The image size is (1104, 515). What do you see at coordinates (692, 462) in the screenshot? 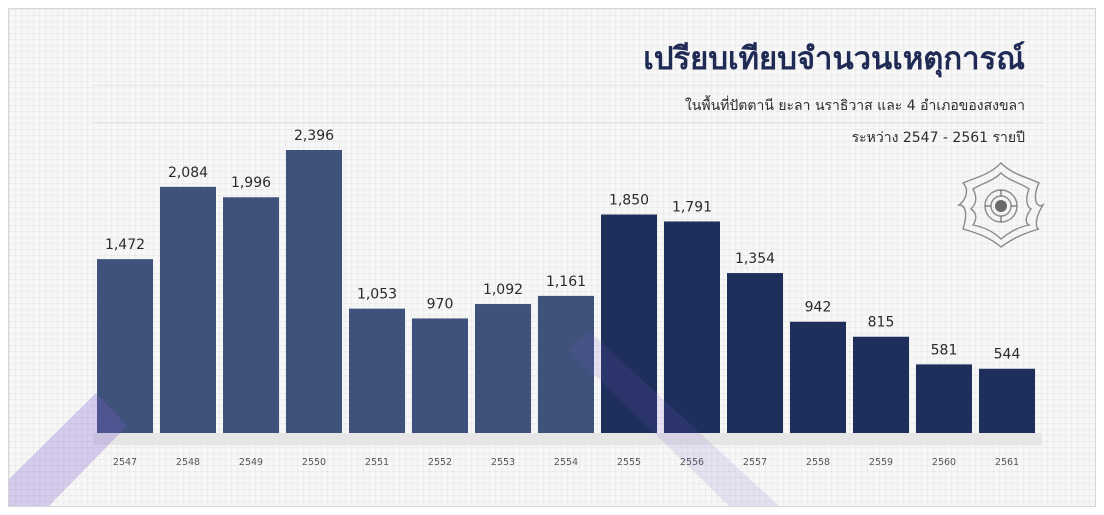
I see `x-tick-label-2556: 2556` at bounding box center [692, 462].